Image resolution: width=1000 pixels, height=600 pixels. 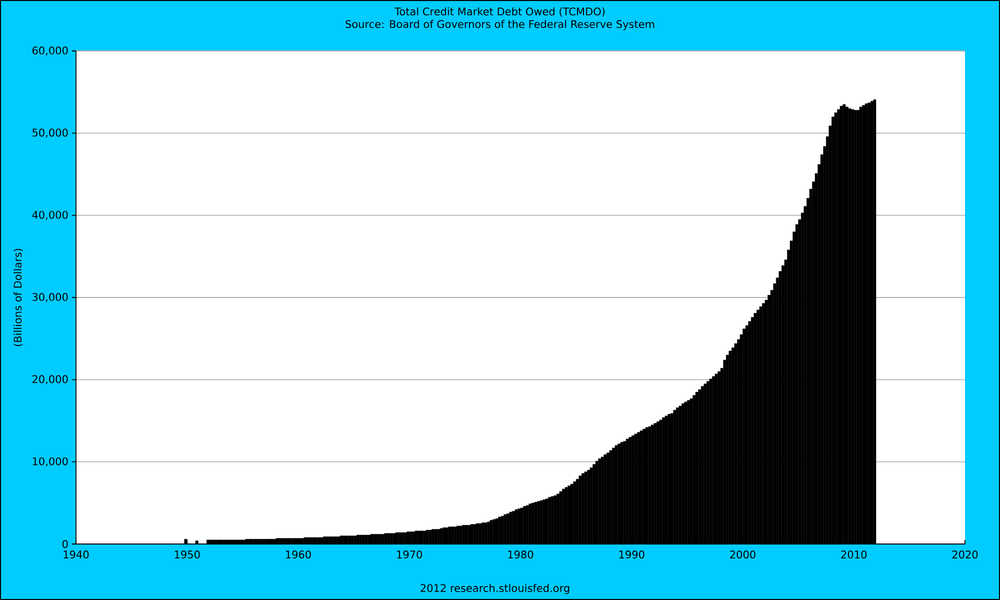 What do you see at coordinates (298, 554) in the screenshot?
I see `x-tick-label: 1960` at bounding box center [298, 554].